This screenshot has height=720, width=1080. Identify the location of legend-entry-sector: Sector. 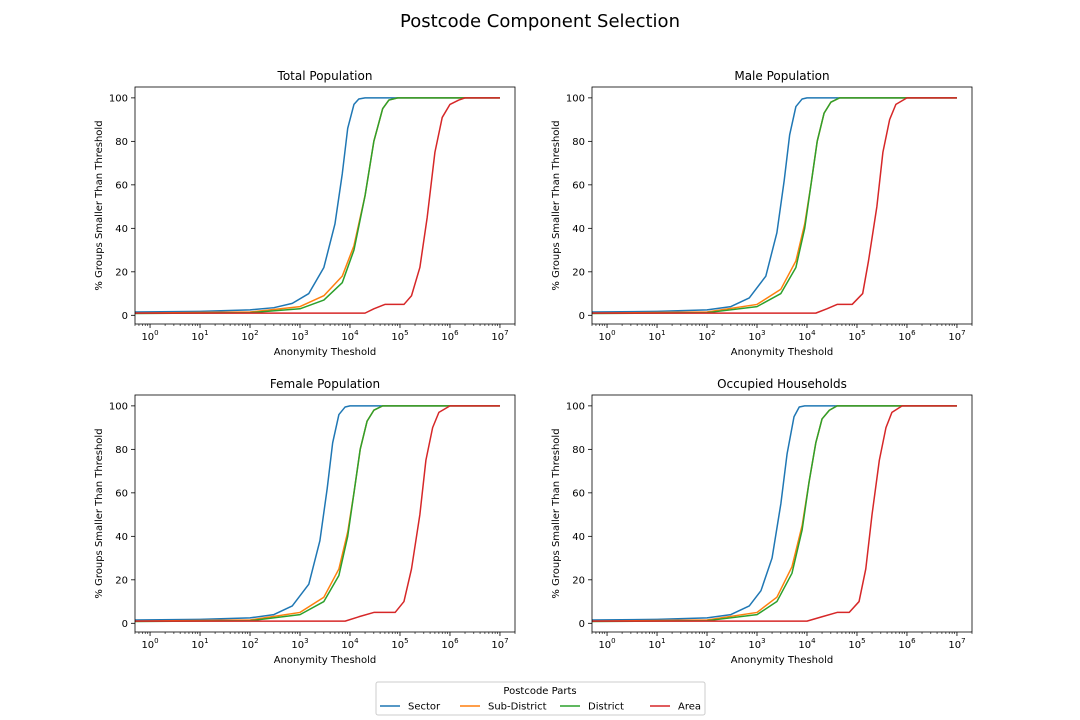
(410, 707).